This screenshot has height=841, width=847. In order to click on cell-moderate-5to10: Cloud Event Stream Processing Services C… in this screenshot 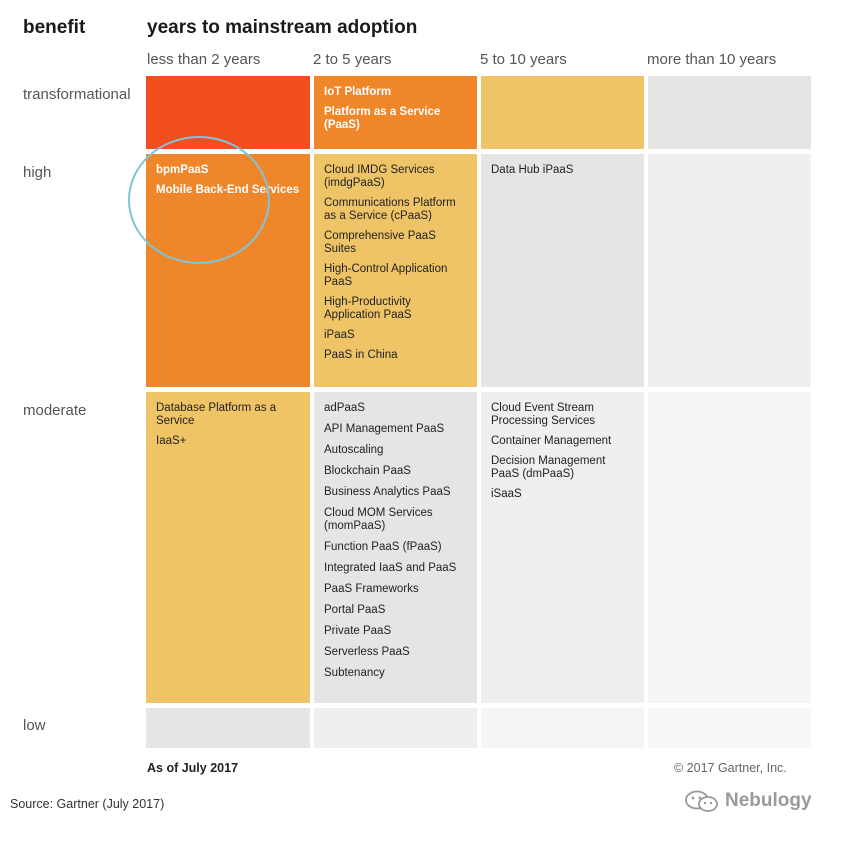, I will do `click(562, 547)`.